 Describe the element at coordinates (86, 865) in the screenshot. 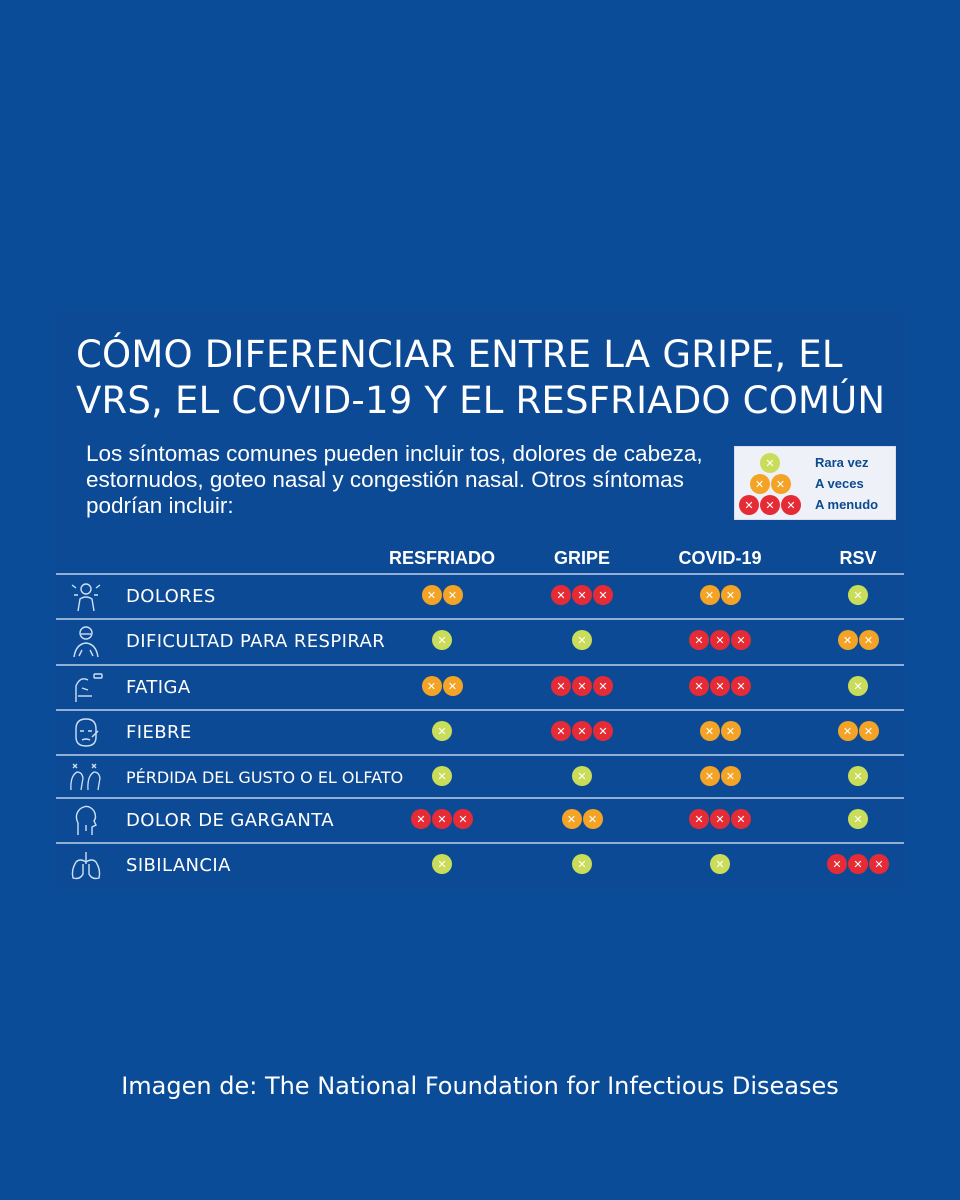

I see `lungs-icon` at that location.